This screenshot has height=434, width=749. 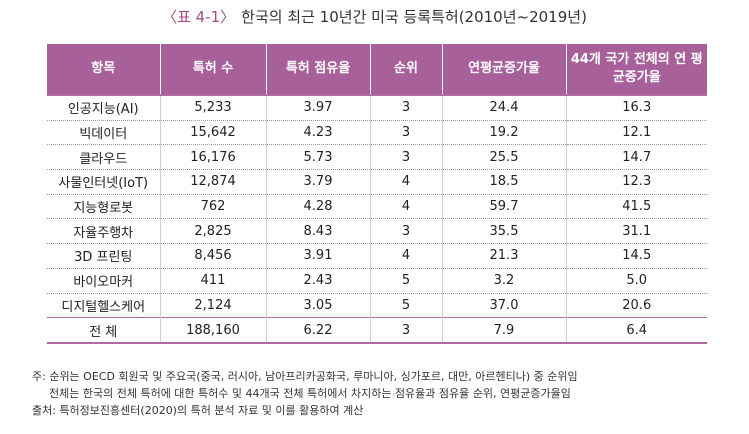 I want to click on table-total-row: 전 체 188,160 6.22 3 7.9 6.4, so click(x=377, y=330).